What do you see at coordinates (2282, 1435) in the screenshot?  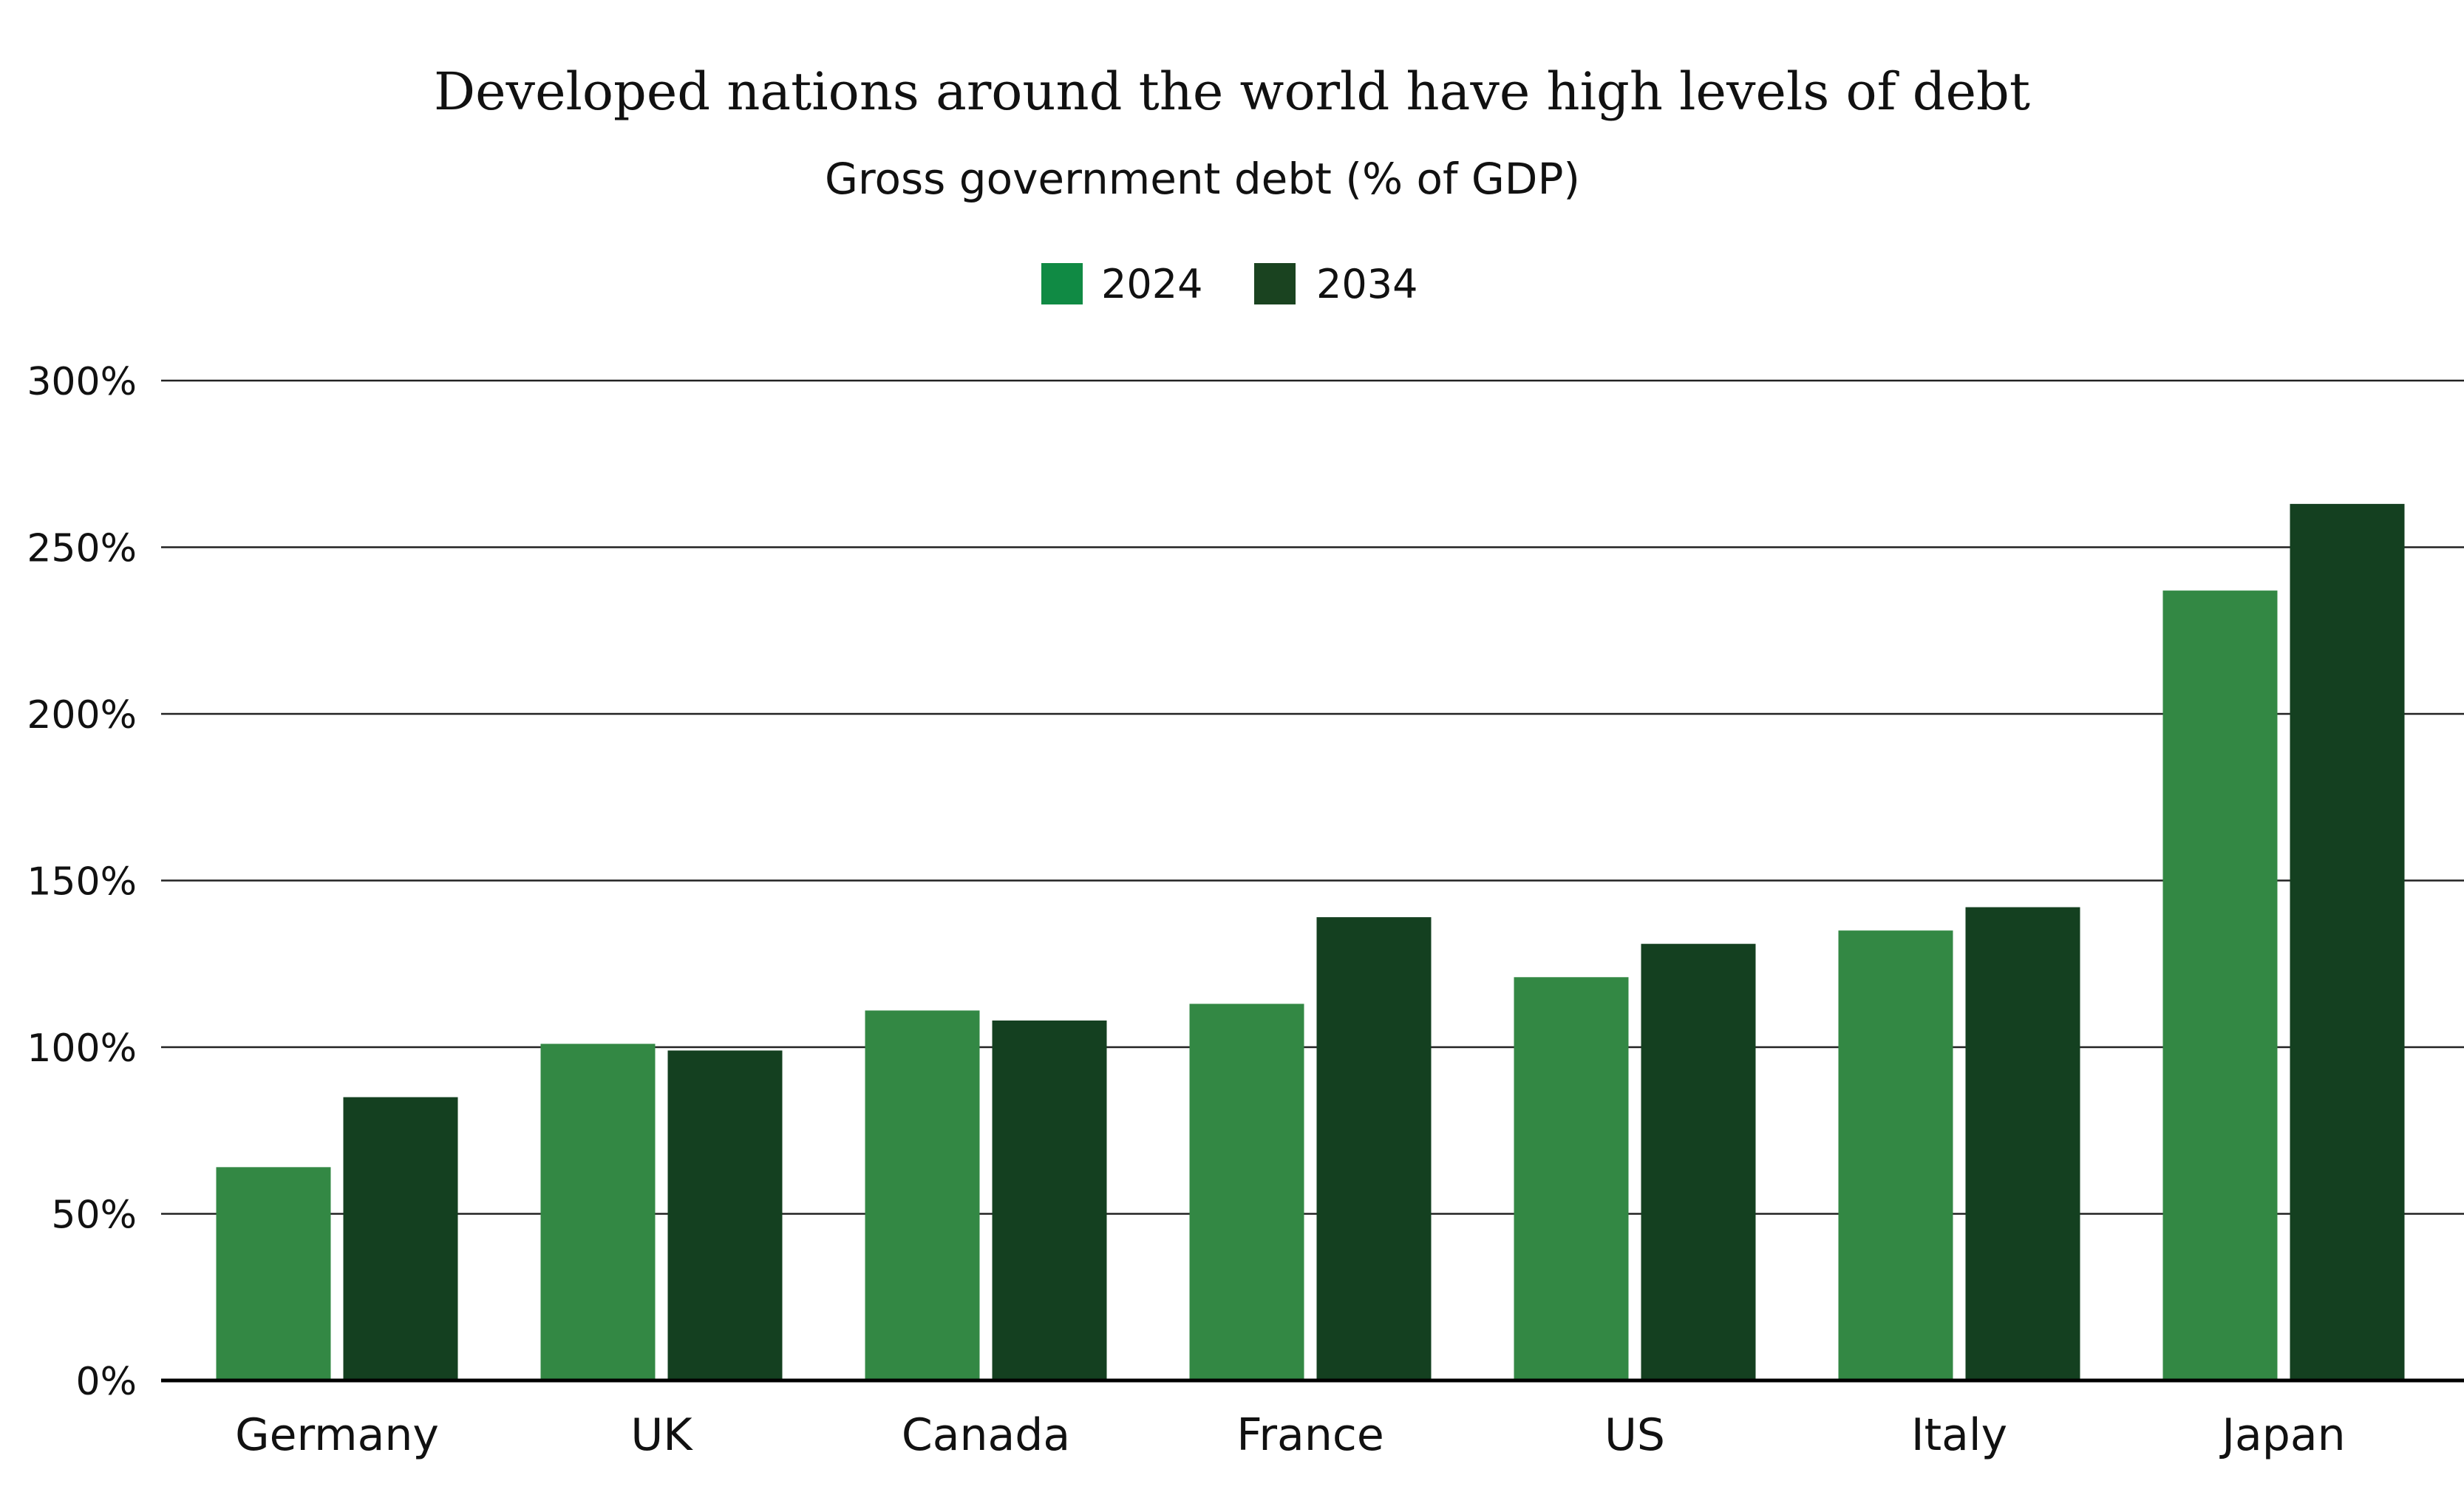 I see `x-category-label: Japan` at bounding box center [2282, 1435].